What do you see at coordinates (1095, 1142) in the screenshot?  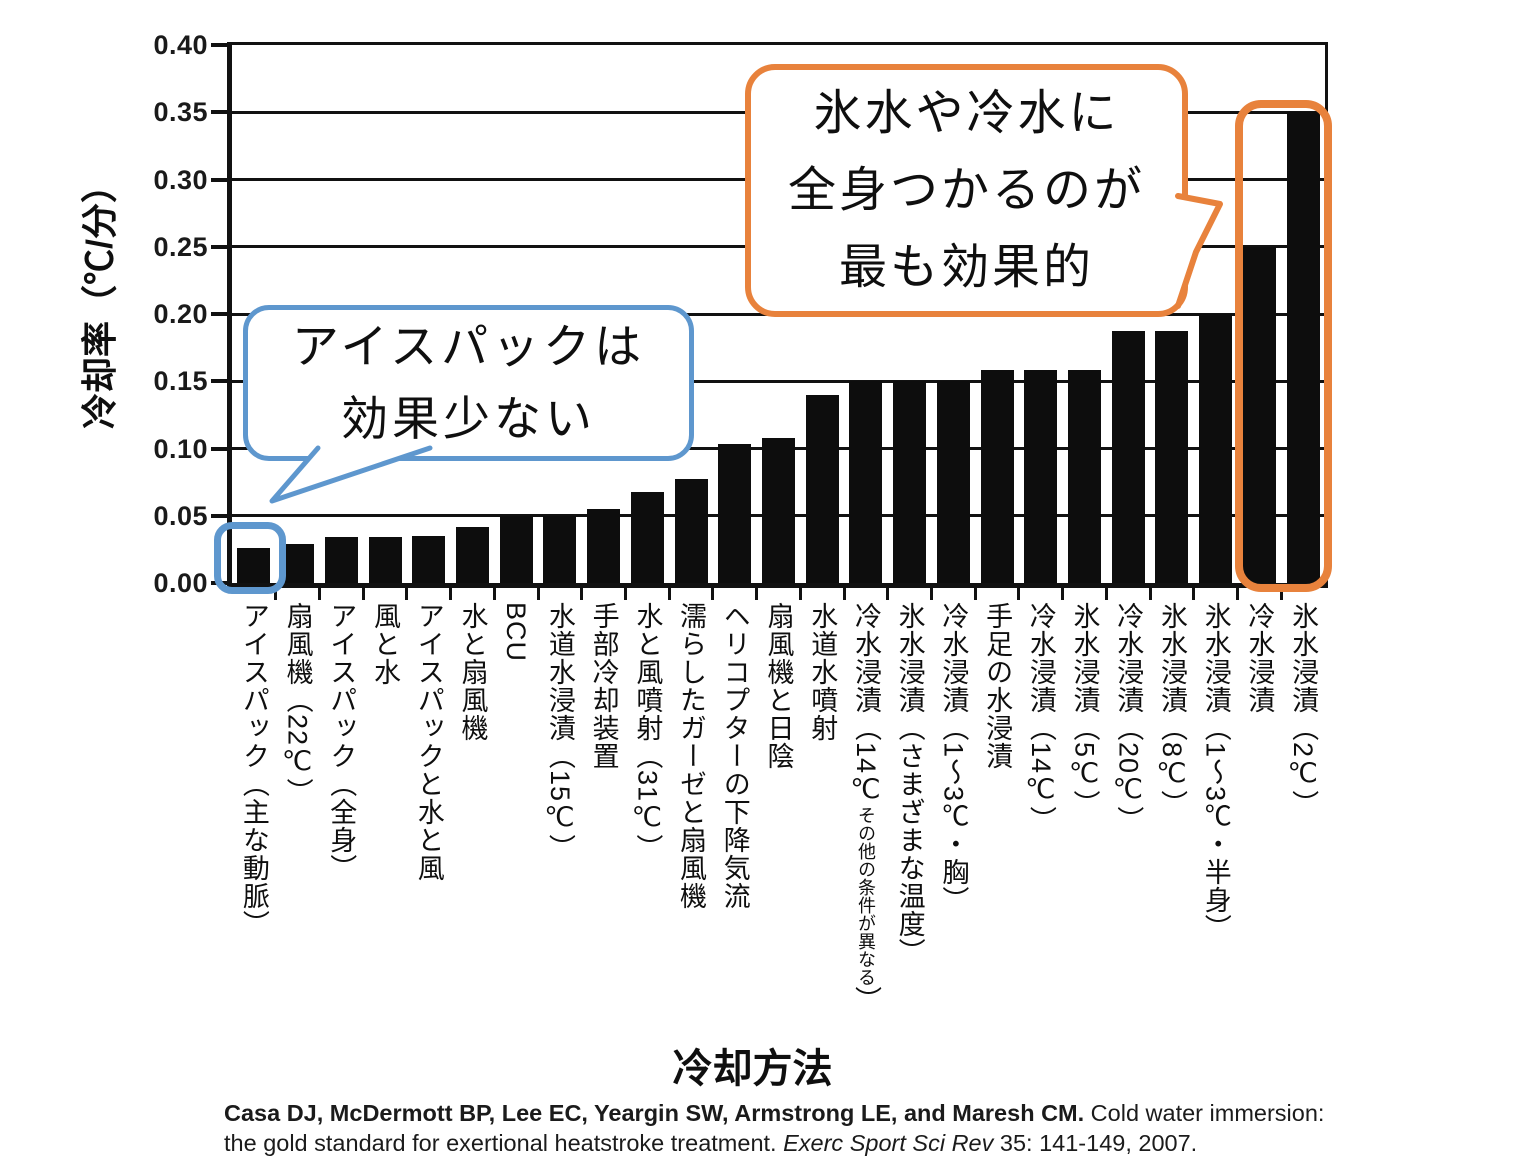 I see `citation-issue: 35: 141-149, 2007.` at bounding box center [1095, 1142].